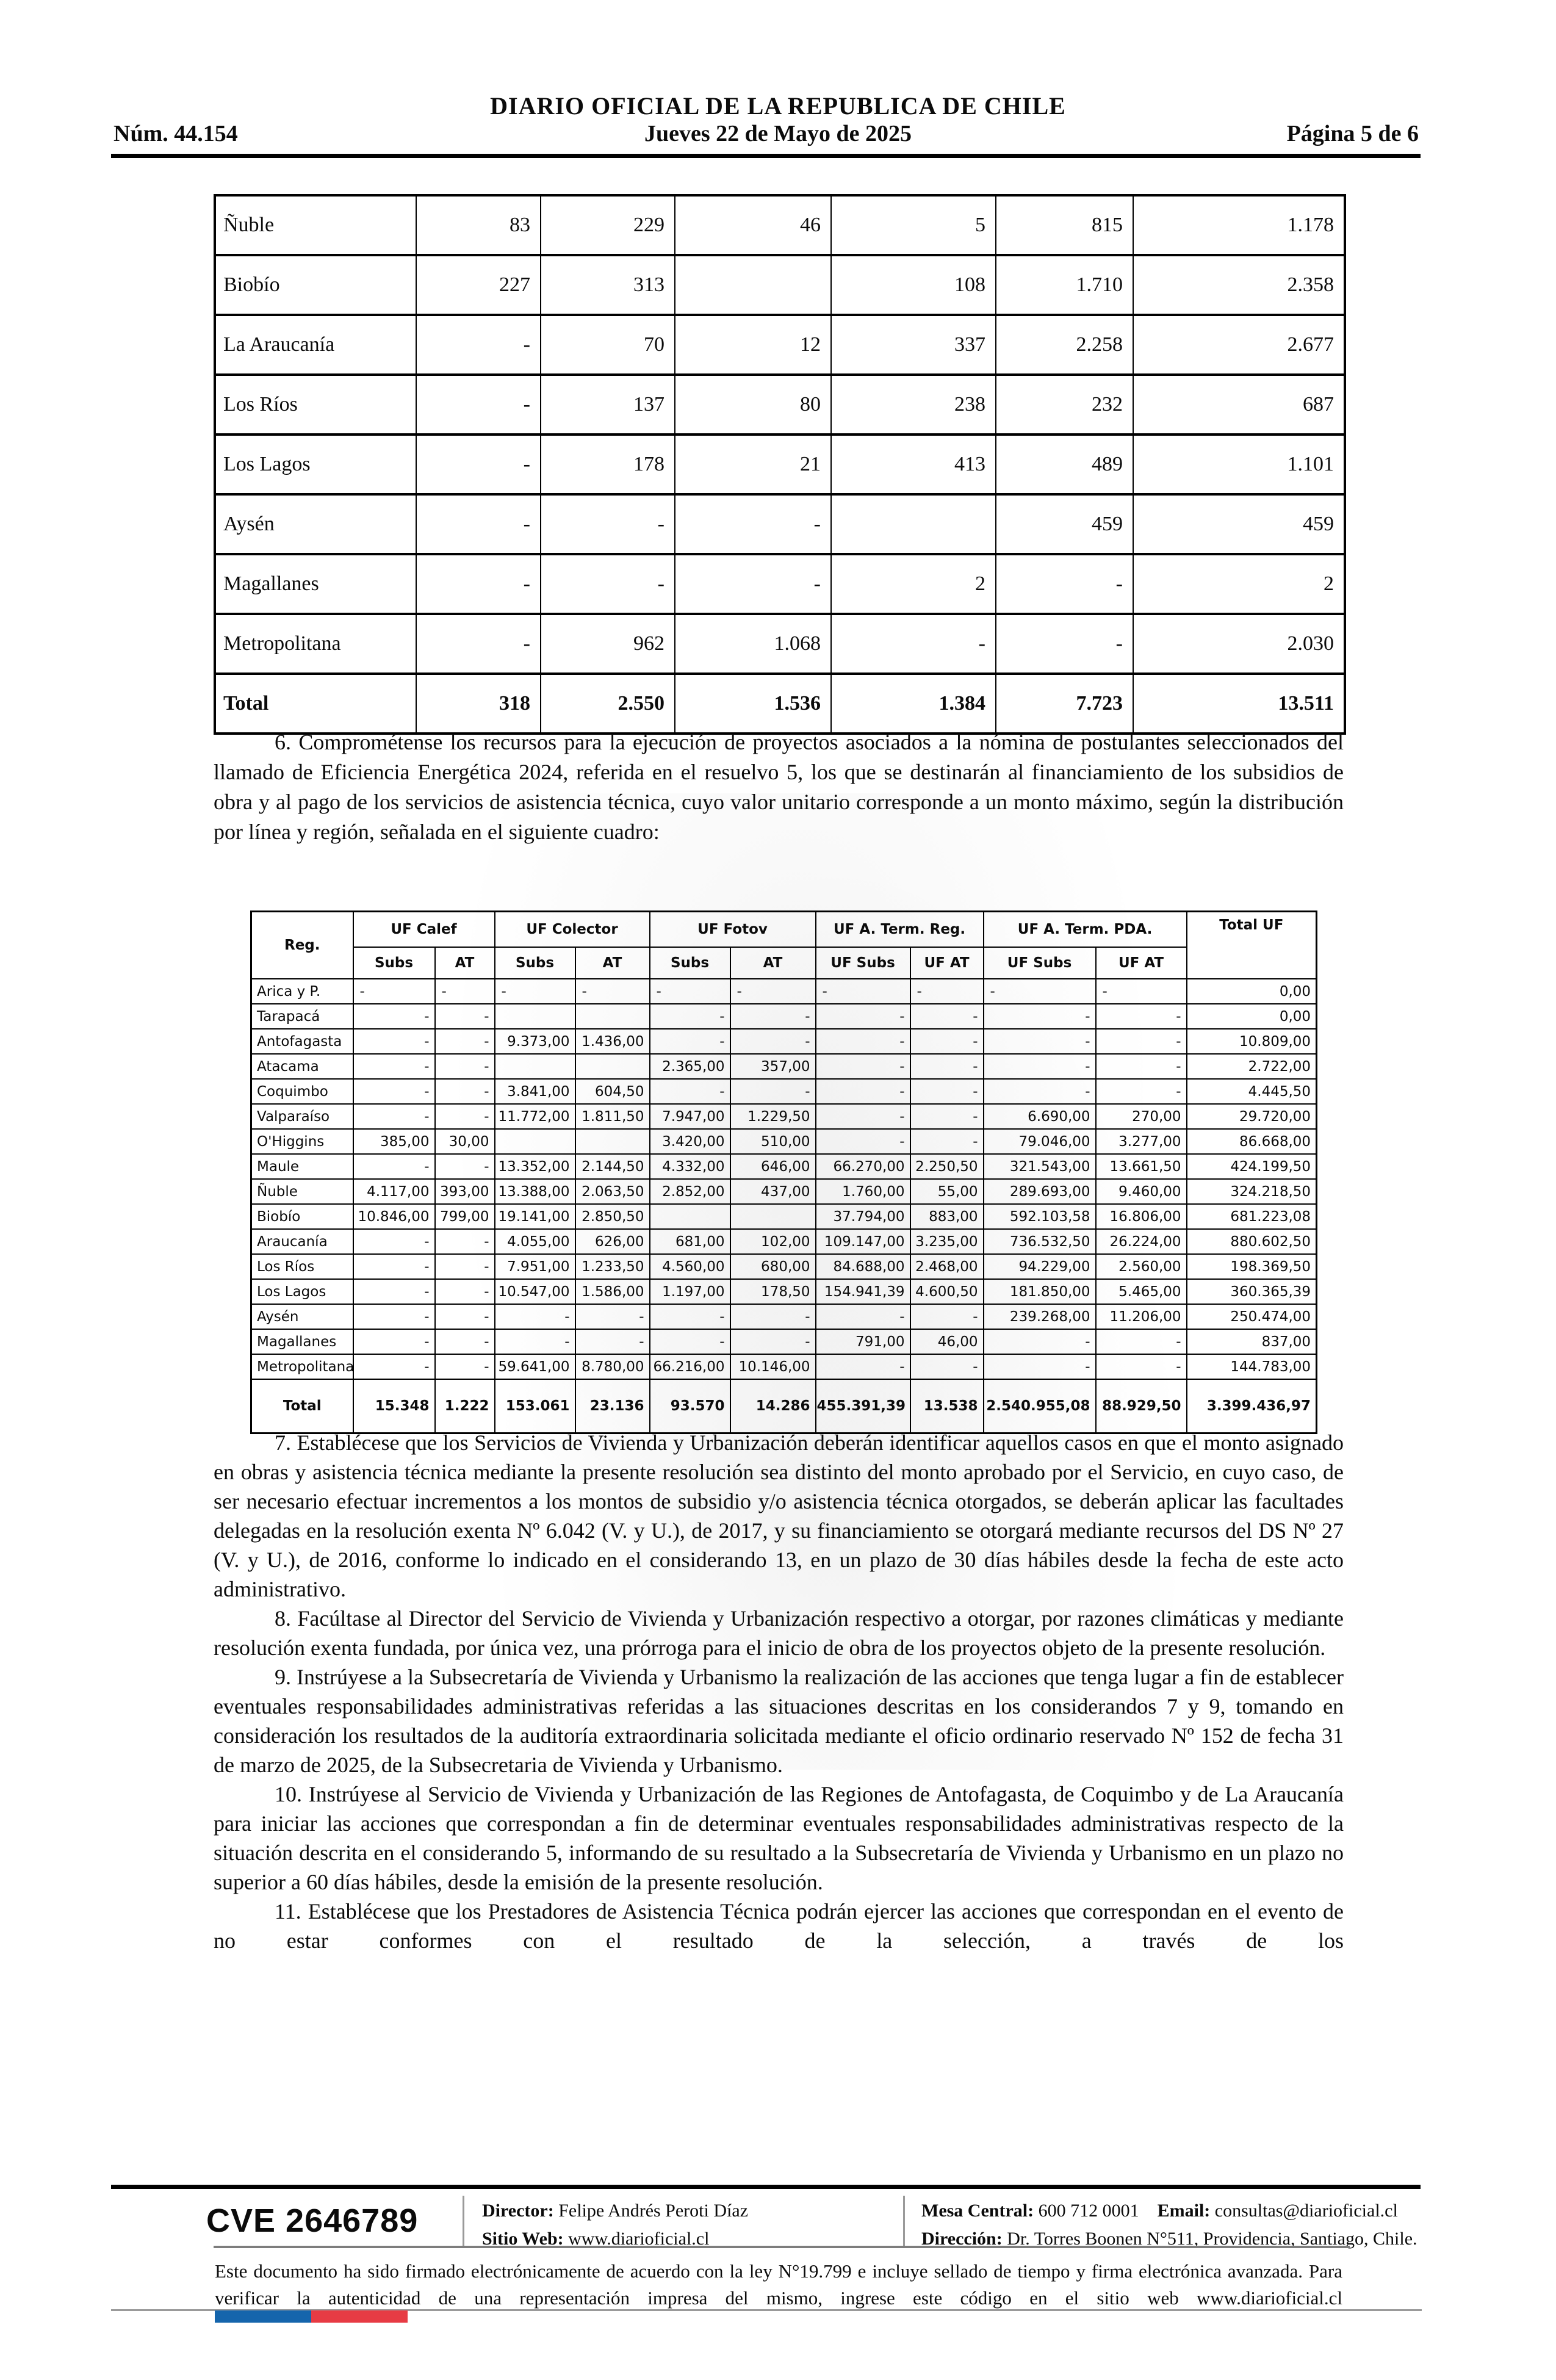 The height and width of the screenshot is (2380, 1556). I want to click on value-cell: 4.600,50, so click(947, 1292).